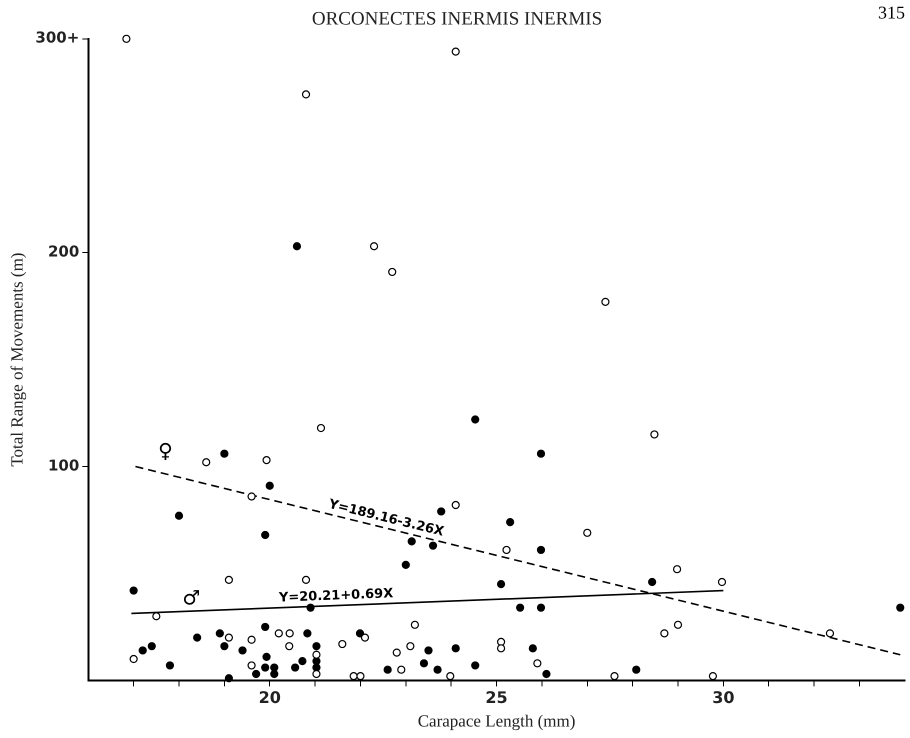  What do you see at coordinates (891, 12) in the screenshot?
I see `text: 315` at bounding box center [891, 12].